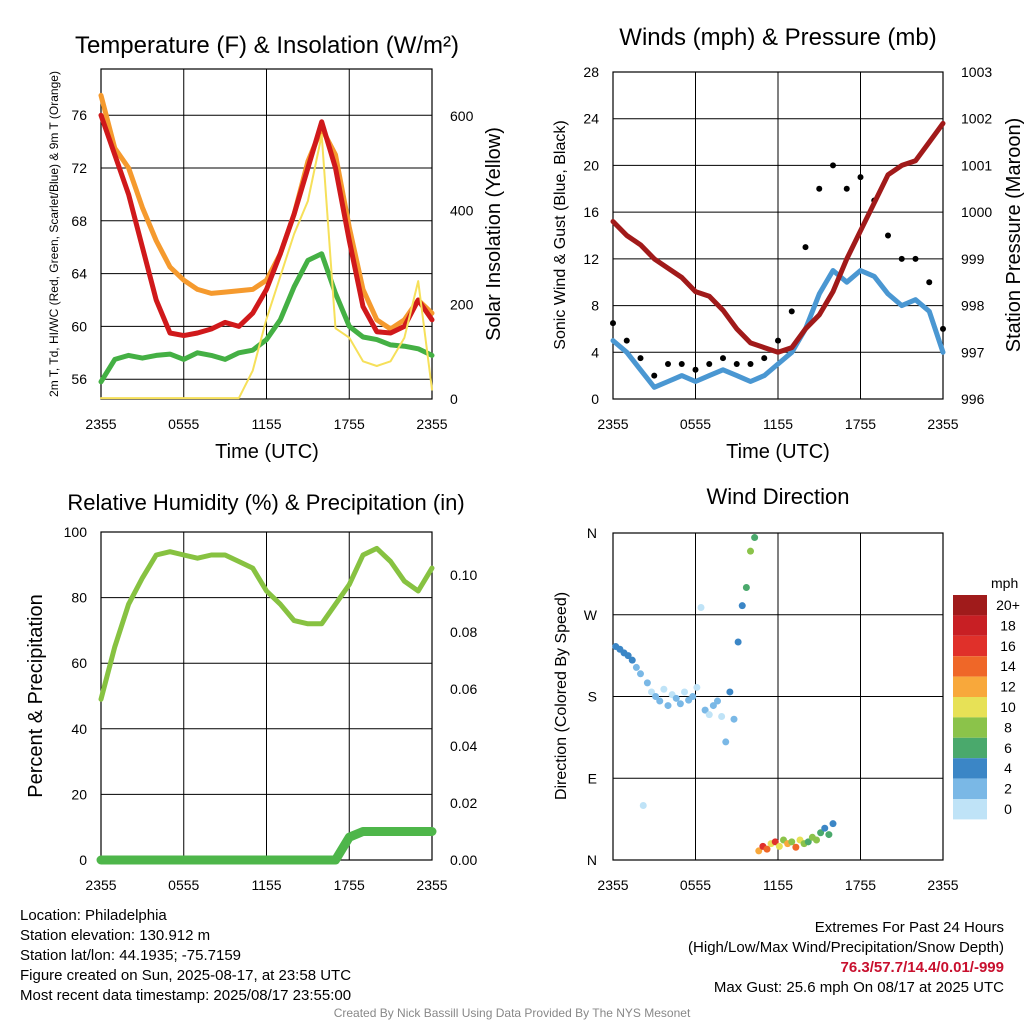 The width and height of the screenshot is (1024, 1024). What do you see at coordinates (591, 235) in the screenshot?
I see `wind-y-ticks: 0 4 8 12 16 20 24 28` at bounding box center [591, 235].